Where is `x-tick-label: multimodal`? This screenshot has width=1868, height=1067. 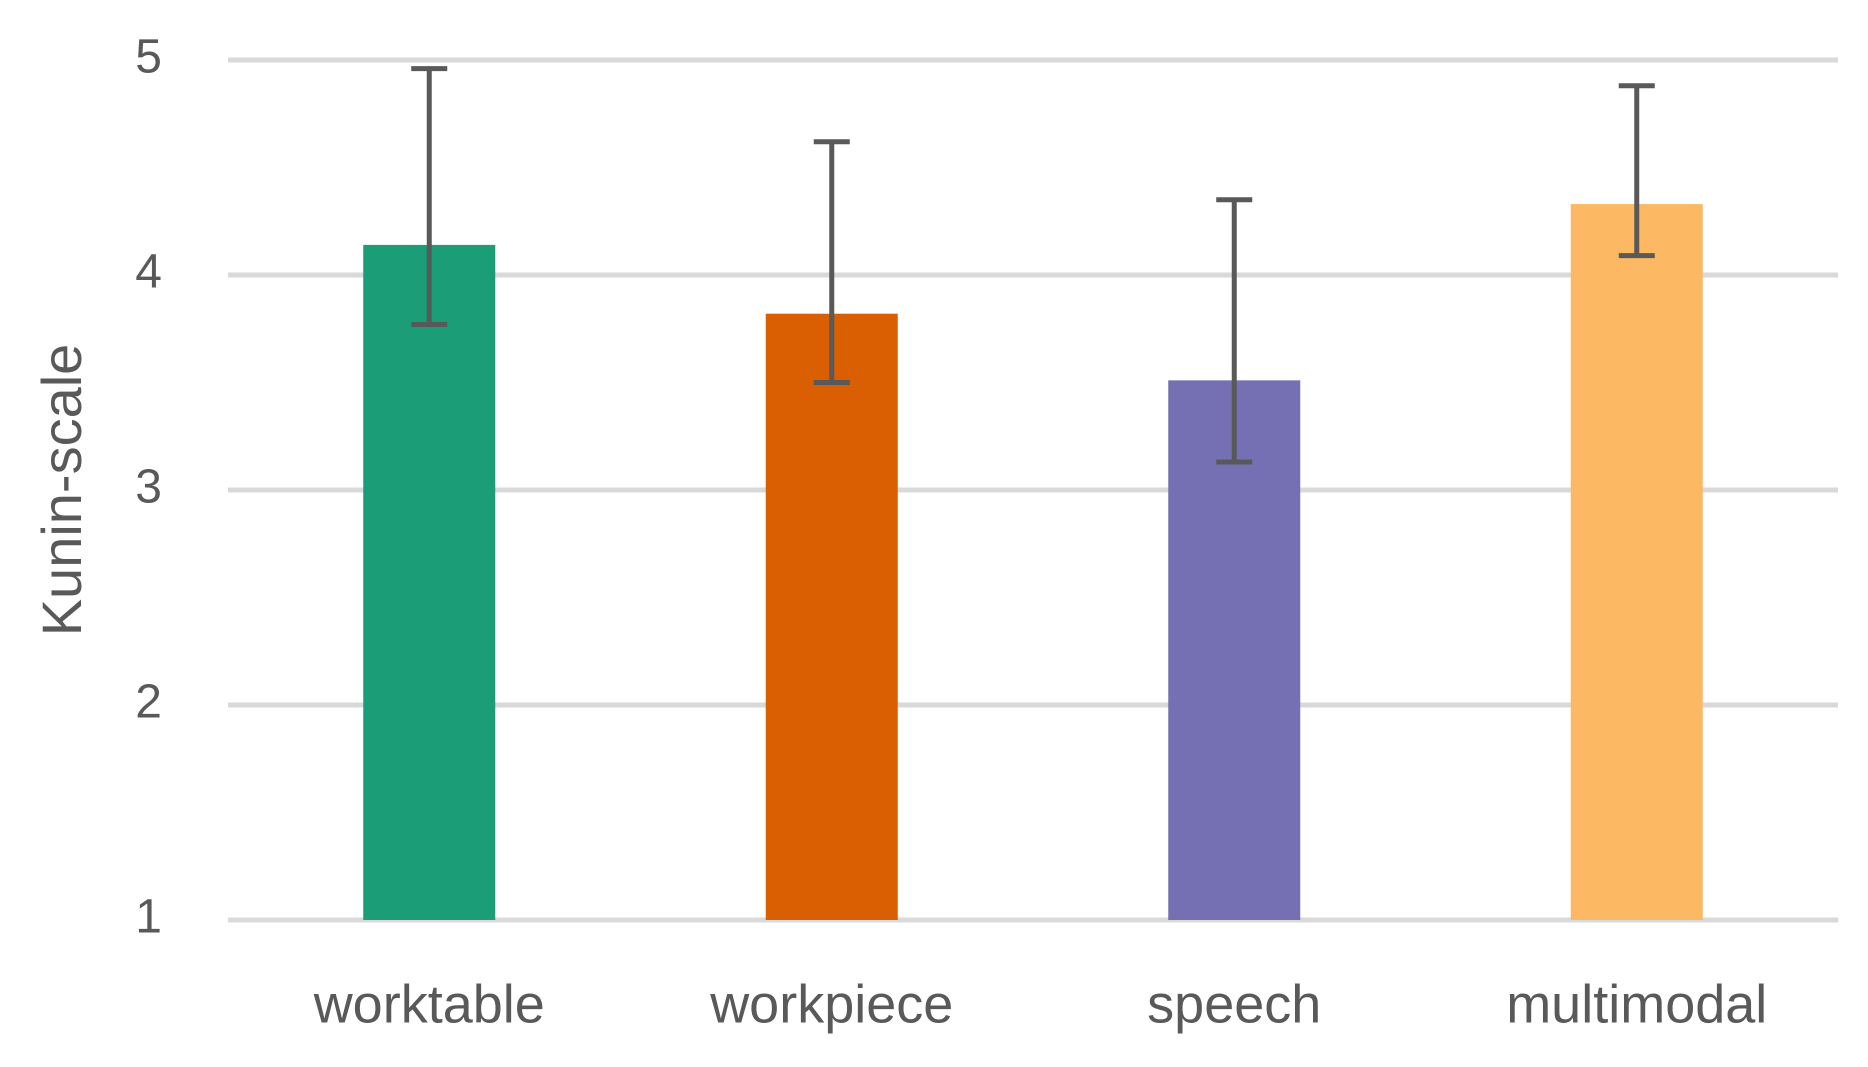
x-tick-label: multimodal is located at coordinates (1636, 1004).